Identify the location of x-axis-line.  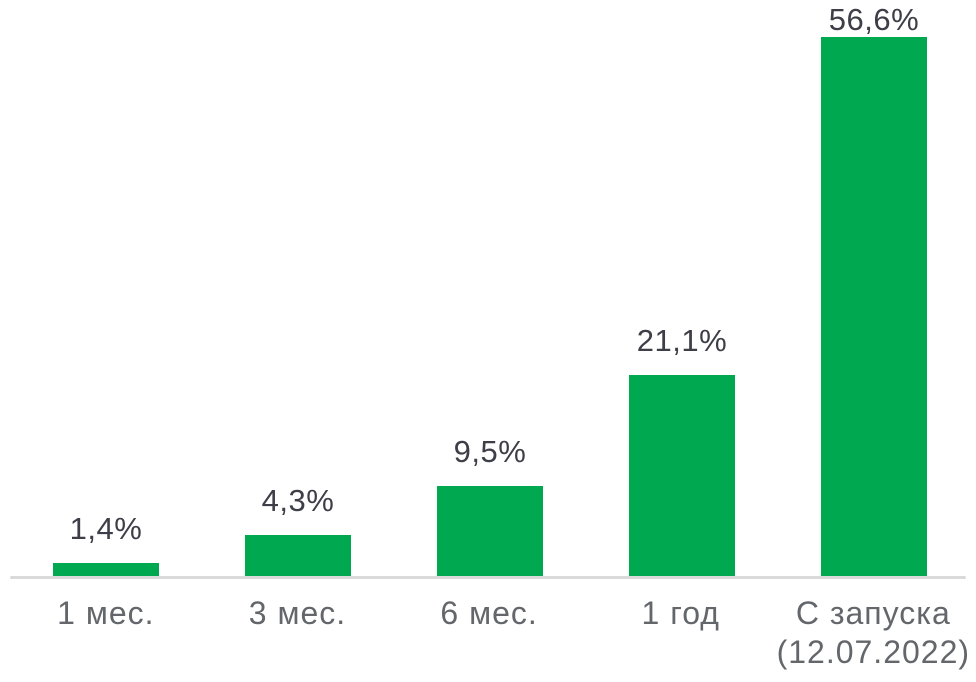
(488, 577).